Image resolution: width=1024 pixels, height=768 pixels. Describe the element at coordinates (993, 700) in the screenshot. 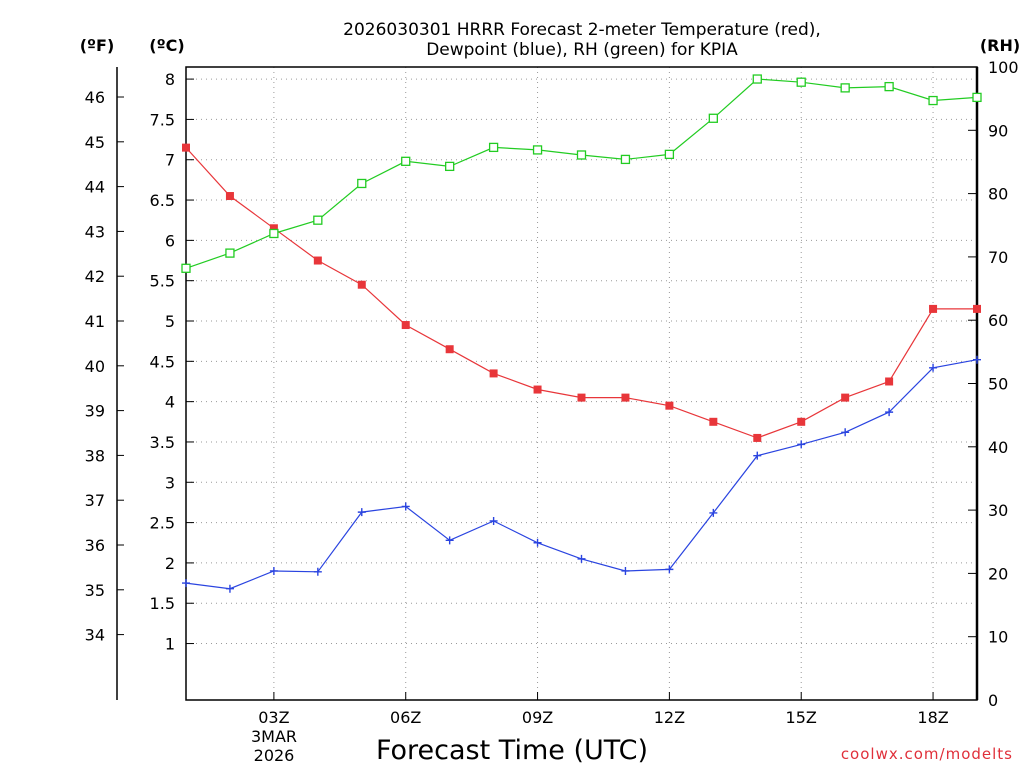

I see `rh-tick-label: 0` at that location.